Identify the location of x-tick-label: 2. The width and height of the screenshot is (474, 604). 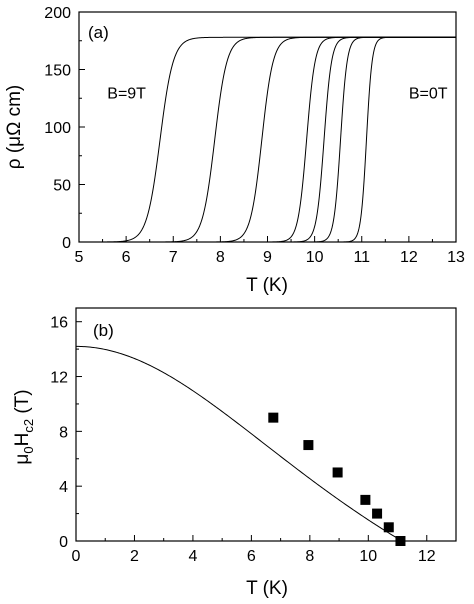
(134, 556).